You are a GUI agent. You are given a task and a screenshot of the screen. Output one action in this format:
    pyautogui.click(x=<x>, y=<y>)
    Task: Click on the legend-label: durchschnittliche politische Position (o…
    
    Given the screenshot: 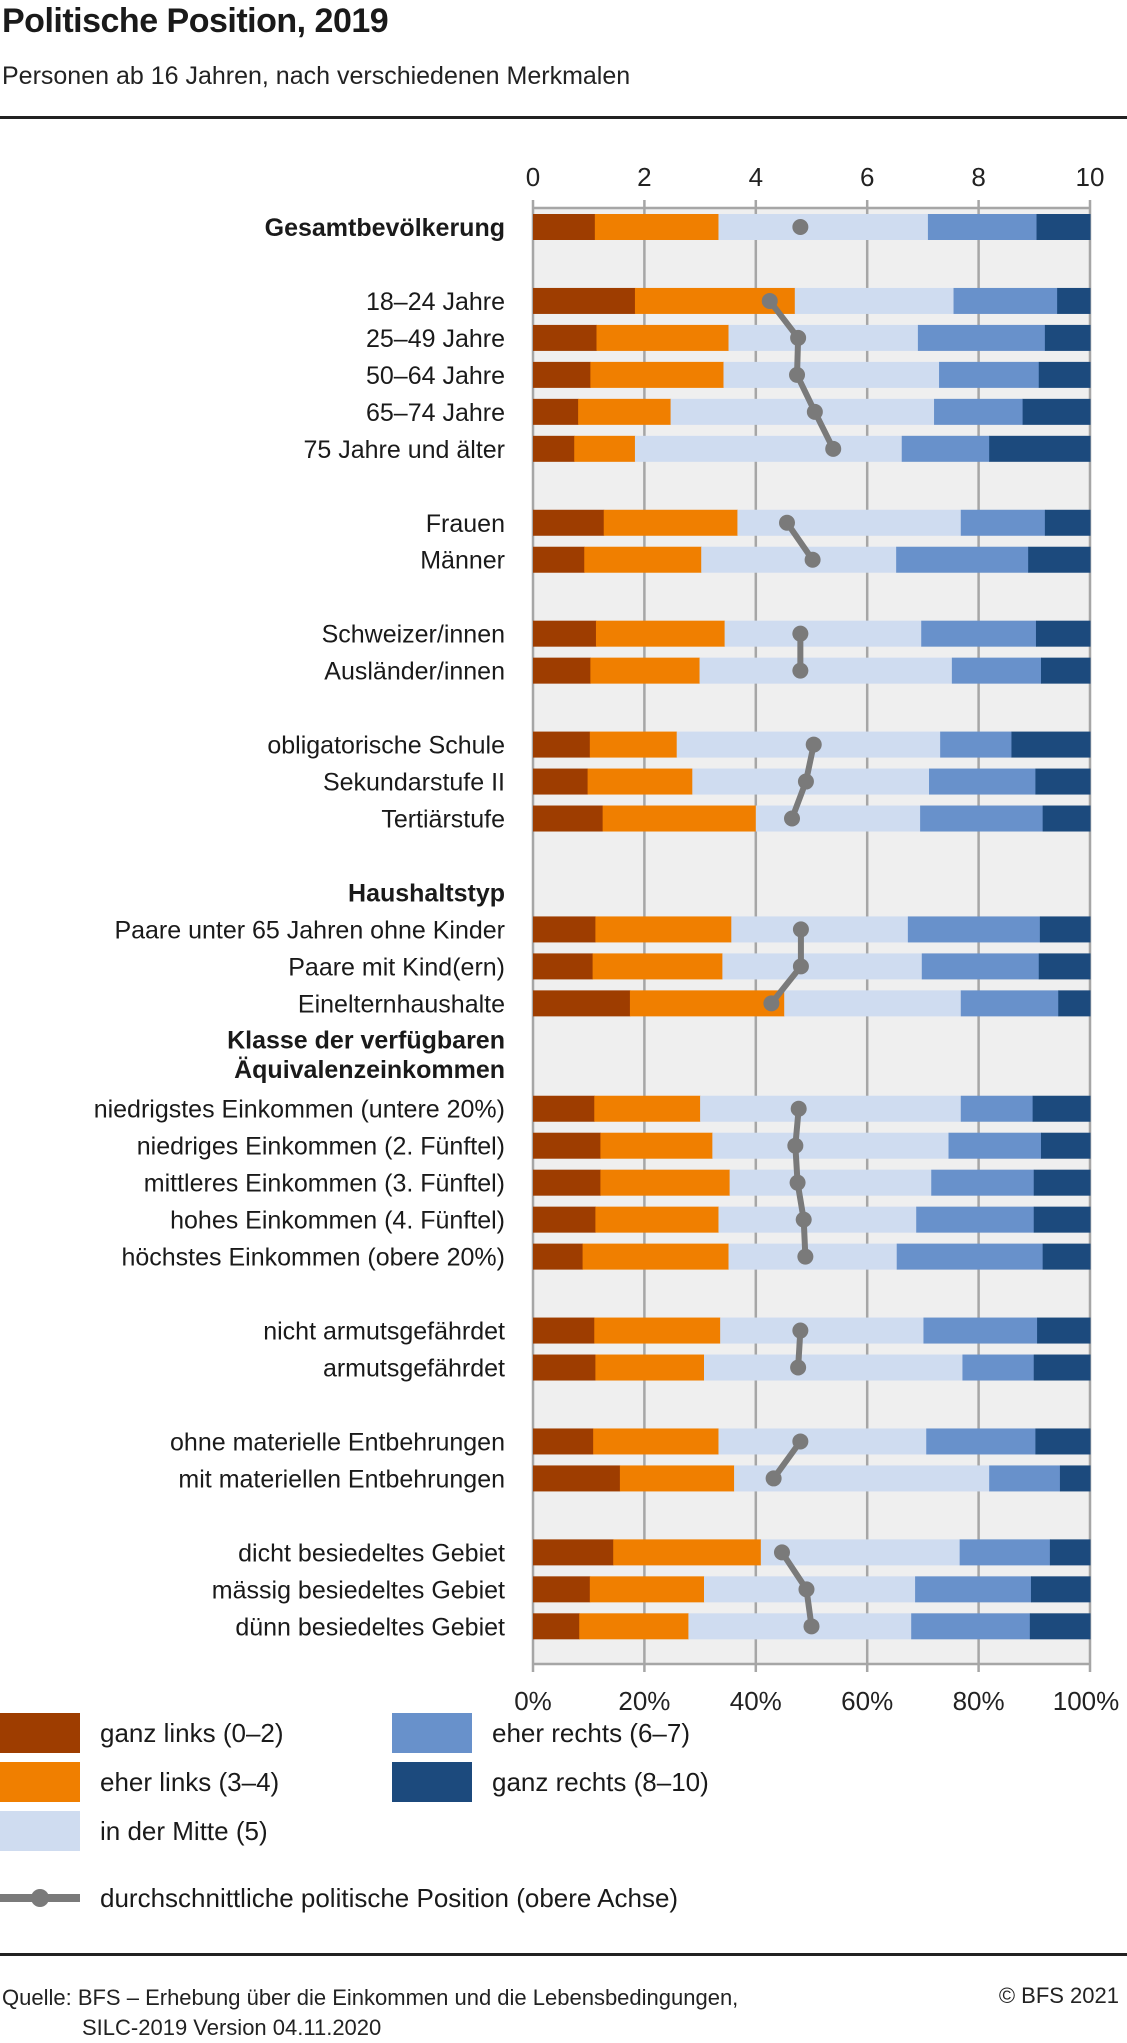 What is the action you would take?
    pyautogui.click(x=389, y=1898)
    